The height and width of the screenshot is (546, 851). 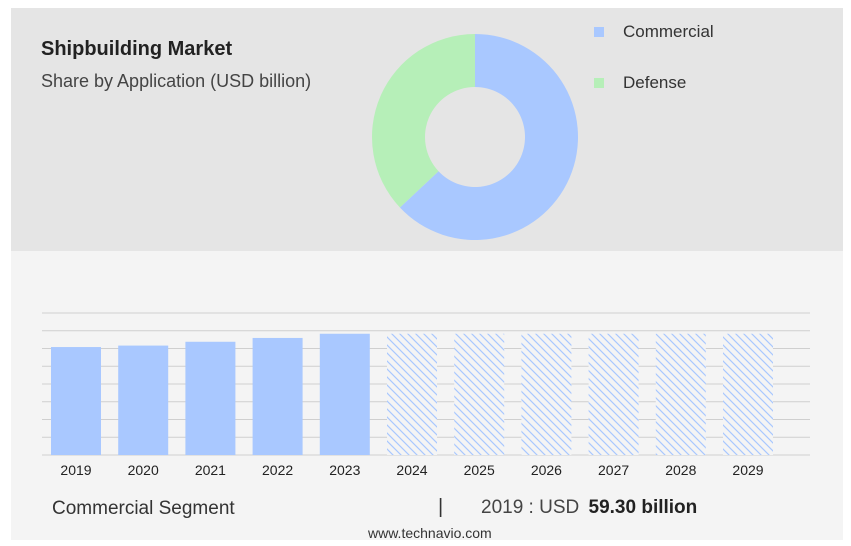 What do you see at coordinates (668, 31) in the screenshot?
I see `legend-label-commercial: Commercial` at bounding box center [668, 31].